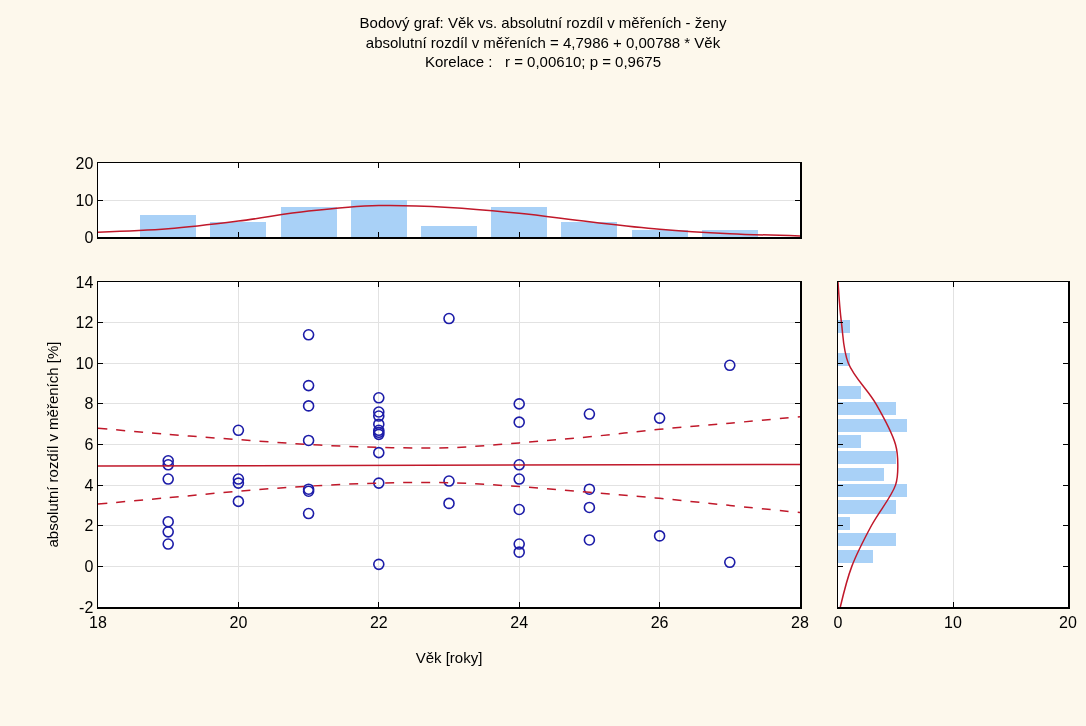 This screenshot has height=726, width=1086. Describe the element at coordinates (89, 445) in the screenshot. I see `y-tick-label: 6` at that location.